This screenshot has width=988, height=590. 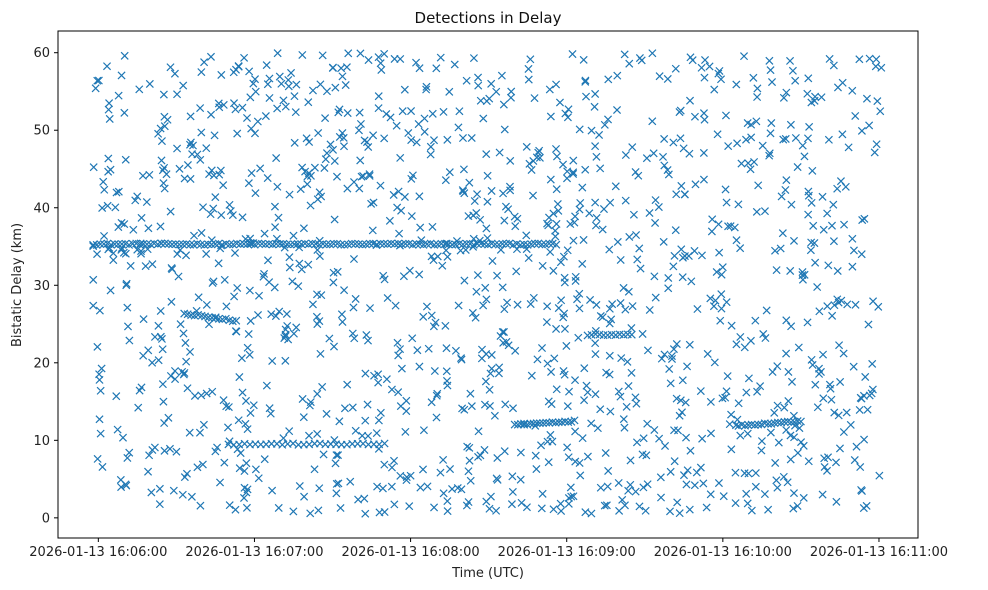 What do you see at coordinates (41, 208) in the screenshot?
I see `y-tick-label: 40` at bounding box center [41, 208].